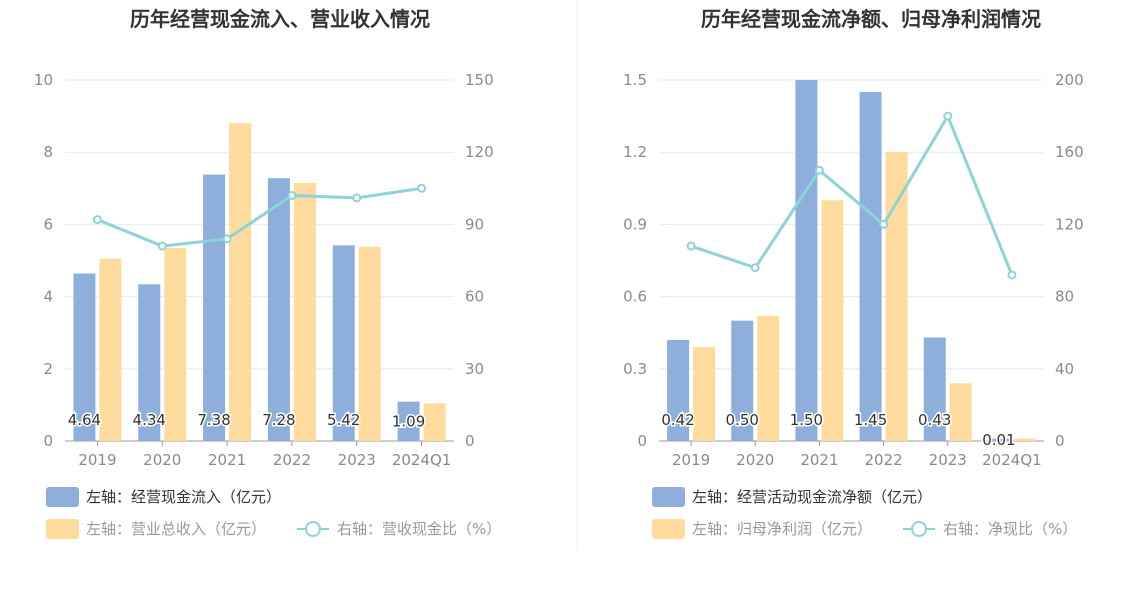 Image resolution: width=1148 pixels, height=593 pixels. What do you see at coordinates (870, 420) in the screenshot?
I see `bar-data-label: 1.45` at bounding box center [870, 420].